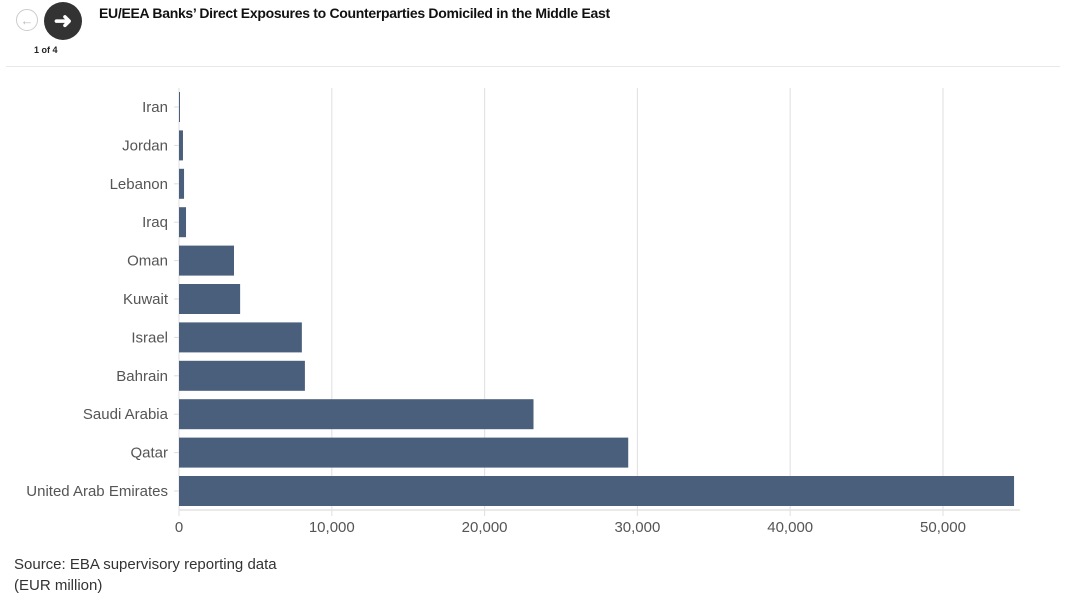 The width and height of the screenshot is (1078, 602). Describe the element at coordinates (485, 527) in the screenshot. I see `x-tick-label: 20,000` at that location.